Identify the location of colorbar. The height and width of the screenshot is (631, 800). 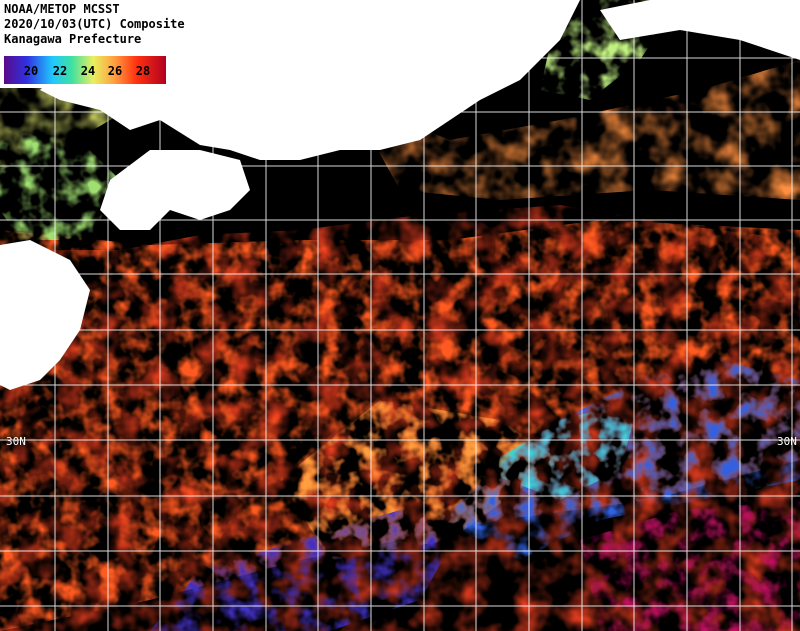
(85, 70).